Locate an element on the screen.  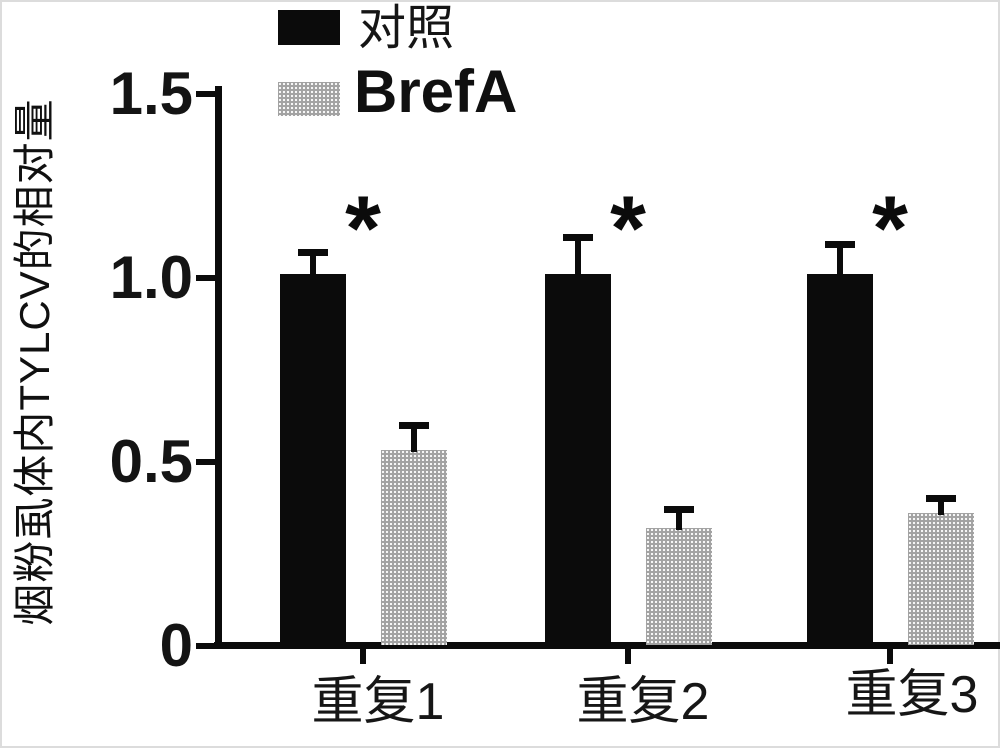
legend-label-control: 对照 is located at coordinates (406, 28).